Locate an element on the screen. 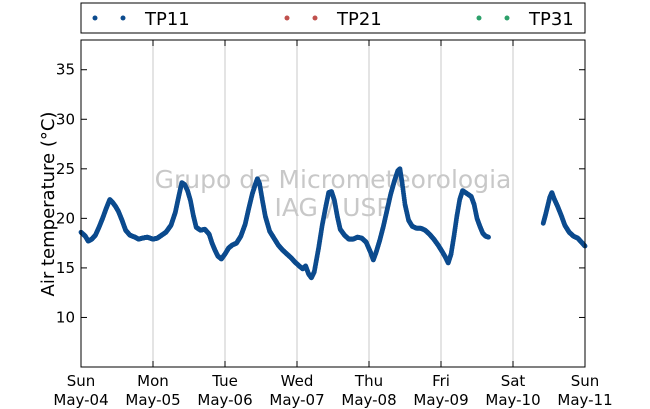 The image size is (650, 409). legend: TP11 TP21 TP31 is located at coordinates (333, 18).